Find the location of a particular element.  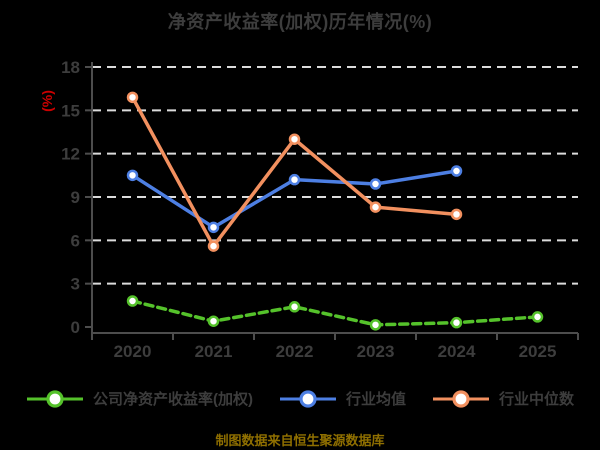

legend-marker-industry-median-icon is located at coordinates (461, 398).